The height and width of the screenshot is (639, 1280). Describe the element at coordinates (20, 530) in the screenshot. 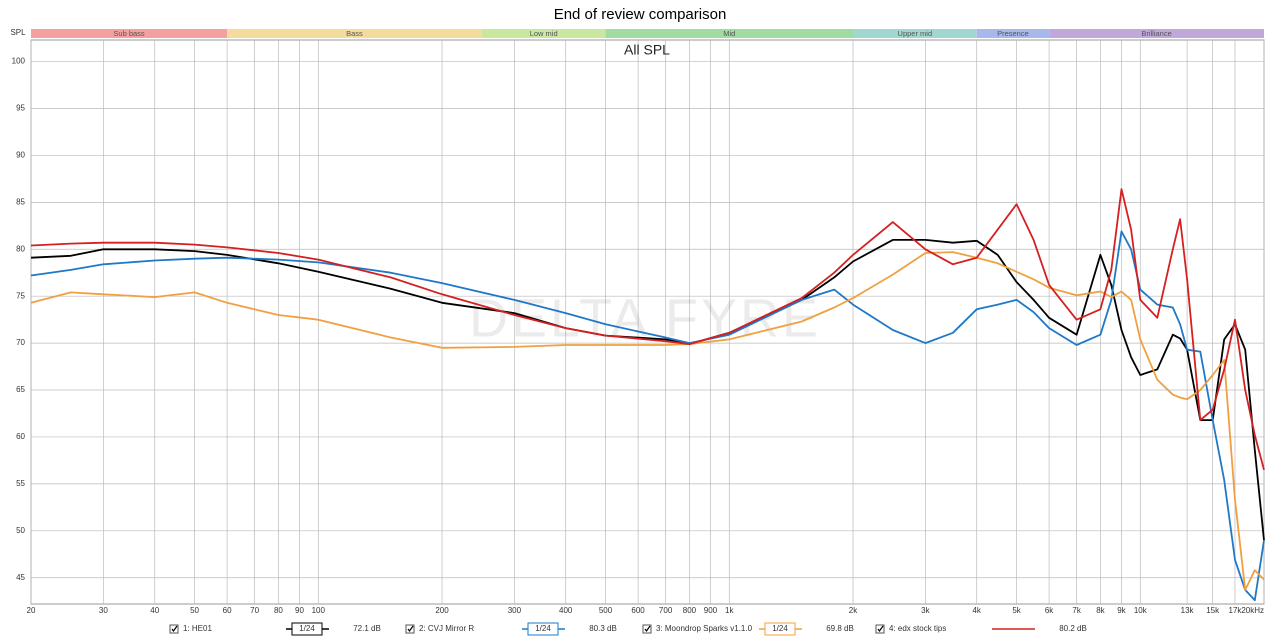

I see `y-tick-label: 50` at that location.